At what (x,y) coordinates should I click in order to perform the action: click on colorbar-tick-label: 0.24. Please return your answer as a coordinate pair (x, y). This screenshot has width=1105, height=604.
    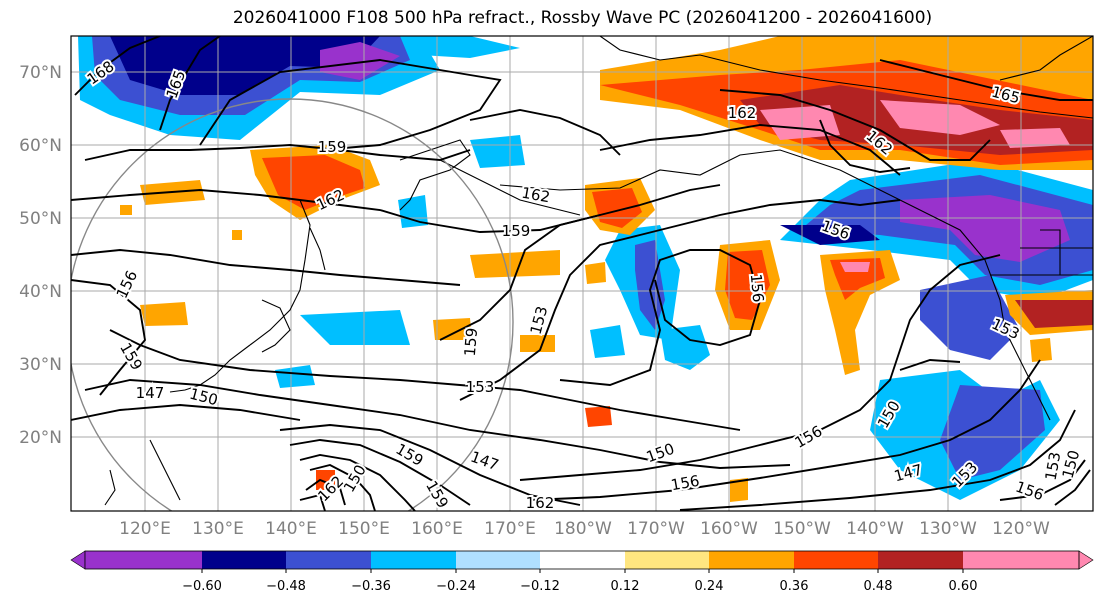
    Looking at the image, I should click on (709, 586).